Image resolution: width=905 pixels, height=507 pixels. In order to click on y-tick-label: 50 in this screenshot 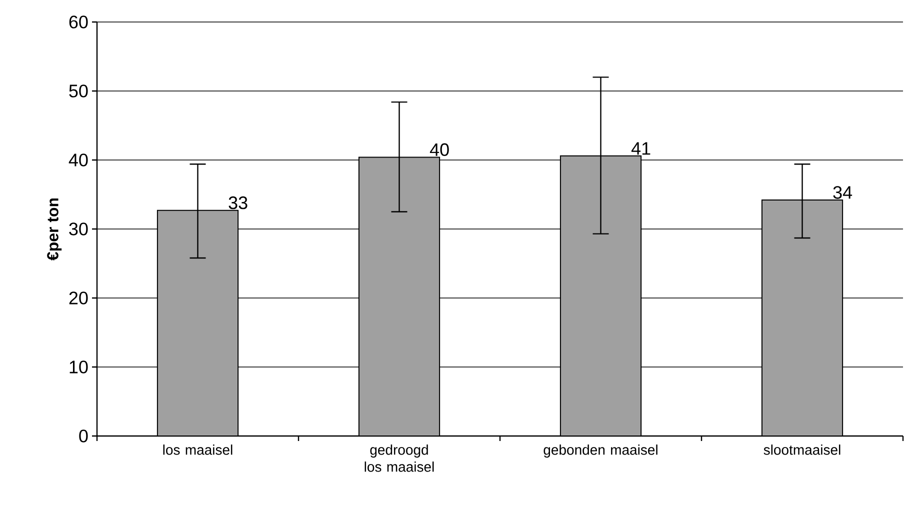, I will do `click(78, 91)`.